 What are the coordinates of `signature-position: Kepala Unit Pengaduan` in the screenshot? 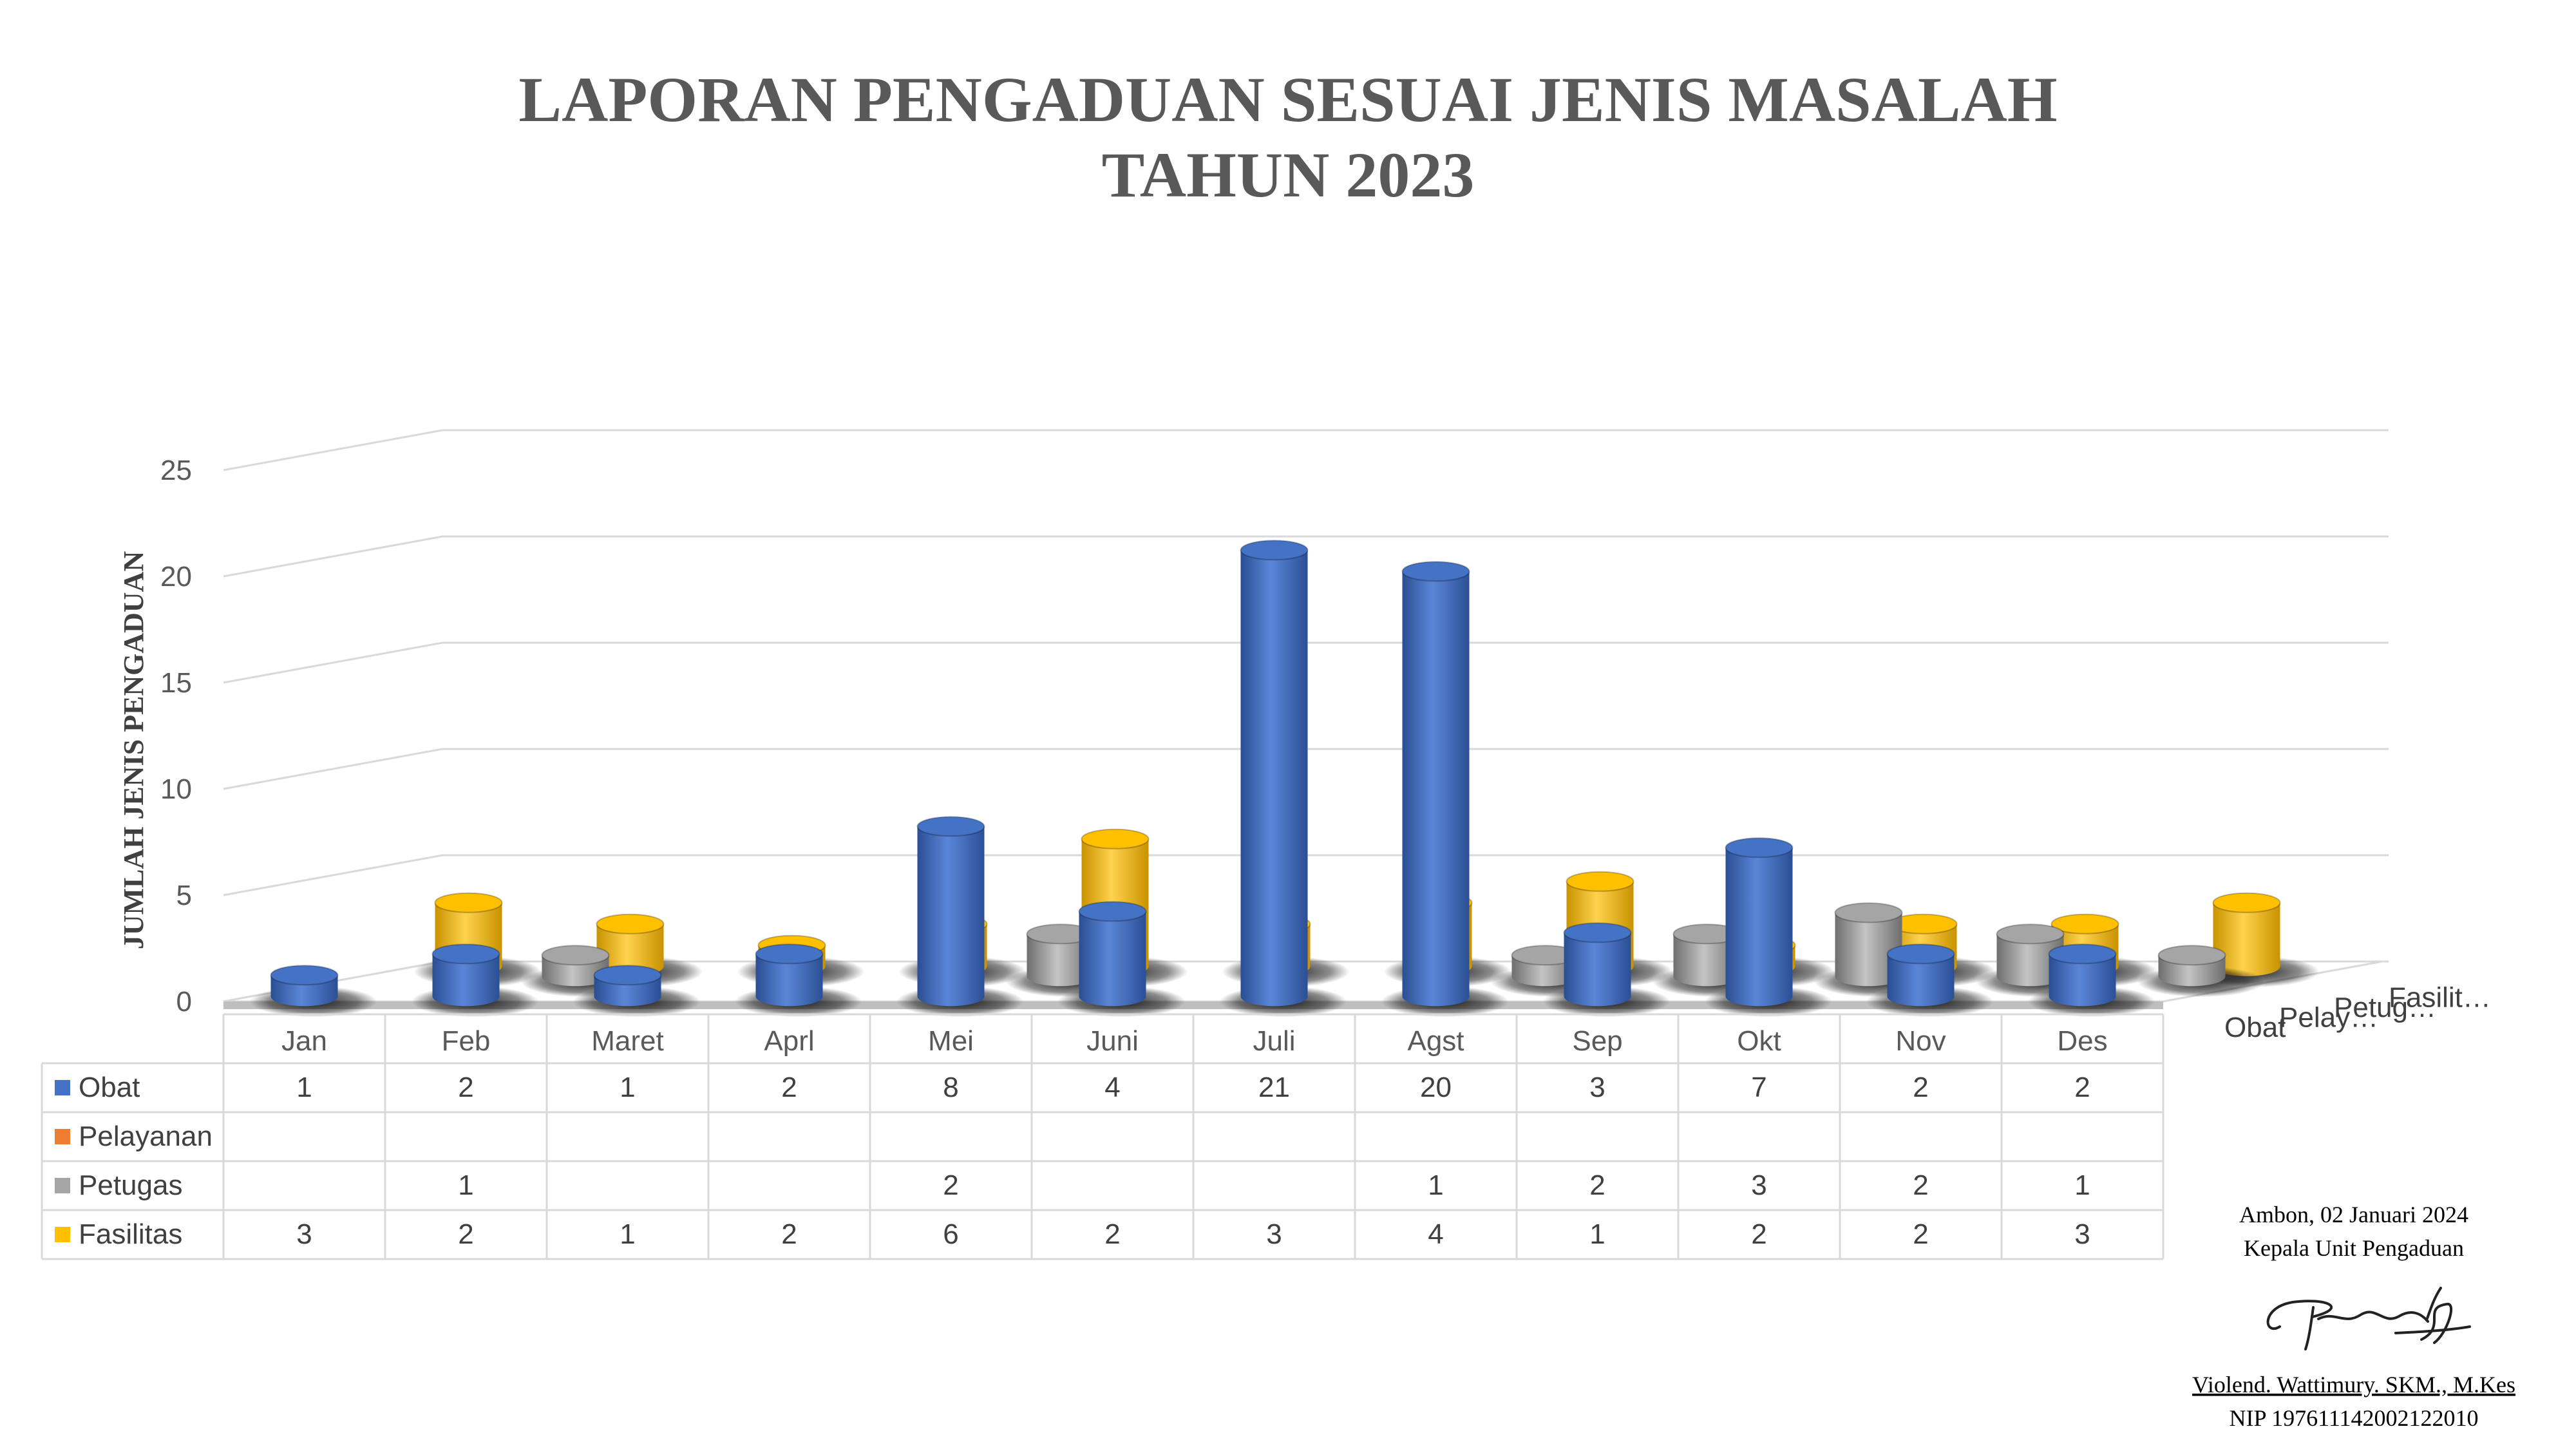 It's located at (2354, 1248).